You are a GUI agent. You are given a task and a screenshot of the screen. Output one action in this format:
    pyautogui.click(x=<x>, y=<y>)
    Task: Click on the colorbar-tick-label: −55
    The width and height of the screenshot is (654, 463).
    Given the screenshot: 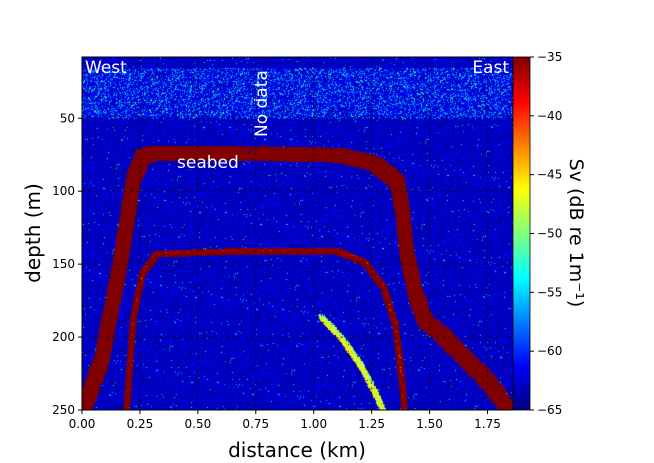 What is the action you would take?
    pyautogui.click(x=549, y=292)
    